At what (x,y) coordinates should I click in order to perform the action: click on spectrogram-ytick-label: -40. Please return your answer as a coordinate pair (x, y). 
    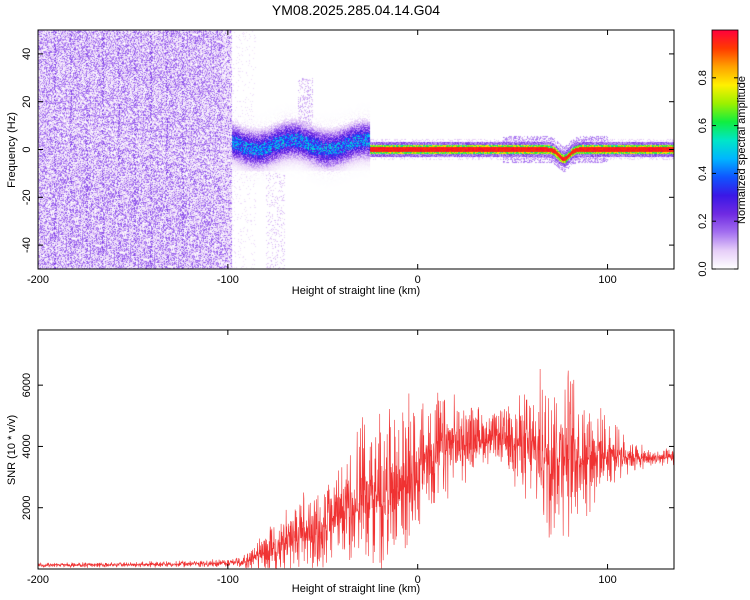
    Looking at the image, I should click on (27, 245).